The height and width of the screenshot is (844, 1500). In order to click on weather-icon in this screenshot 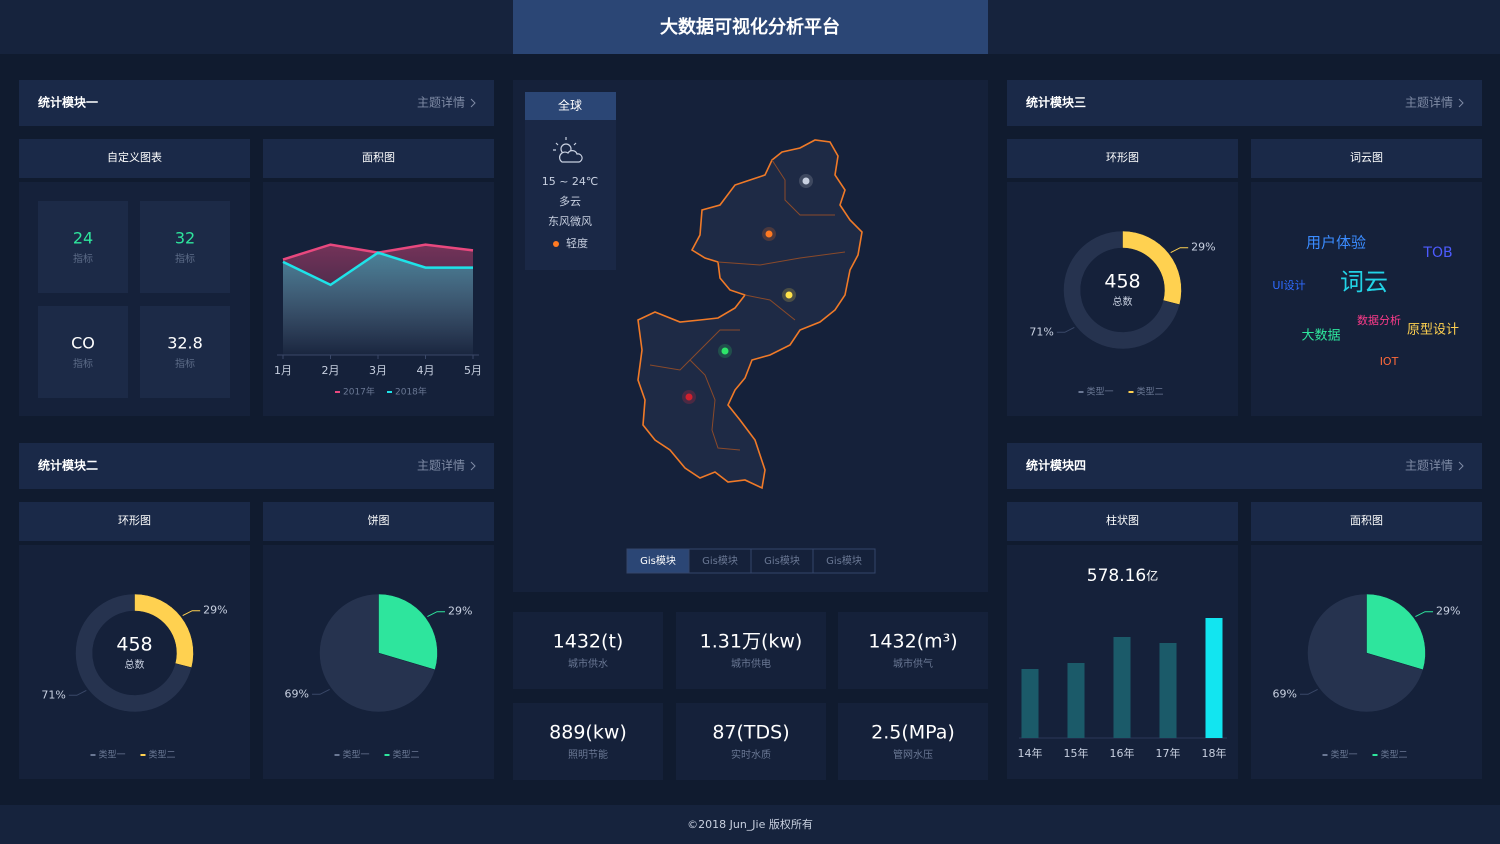, I will do `click(568, 150)`.